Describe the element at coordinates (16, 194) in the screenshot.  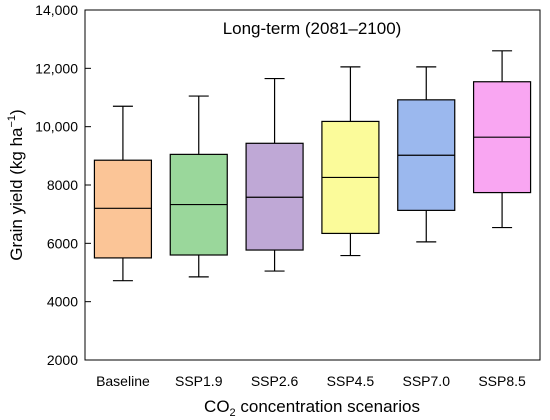
I see `y-axis-label-main: Grain yield (kg ha` at that location.